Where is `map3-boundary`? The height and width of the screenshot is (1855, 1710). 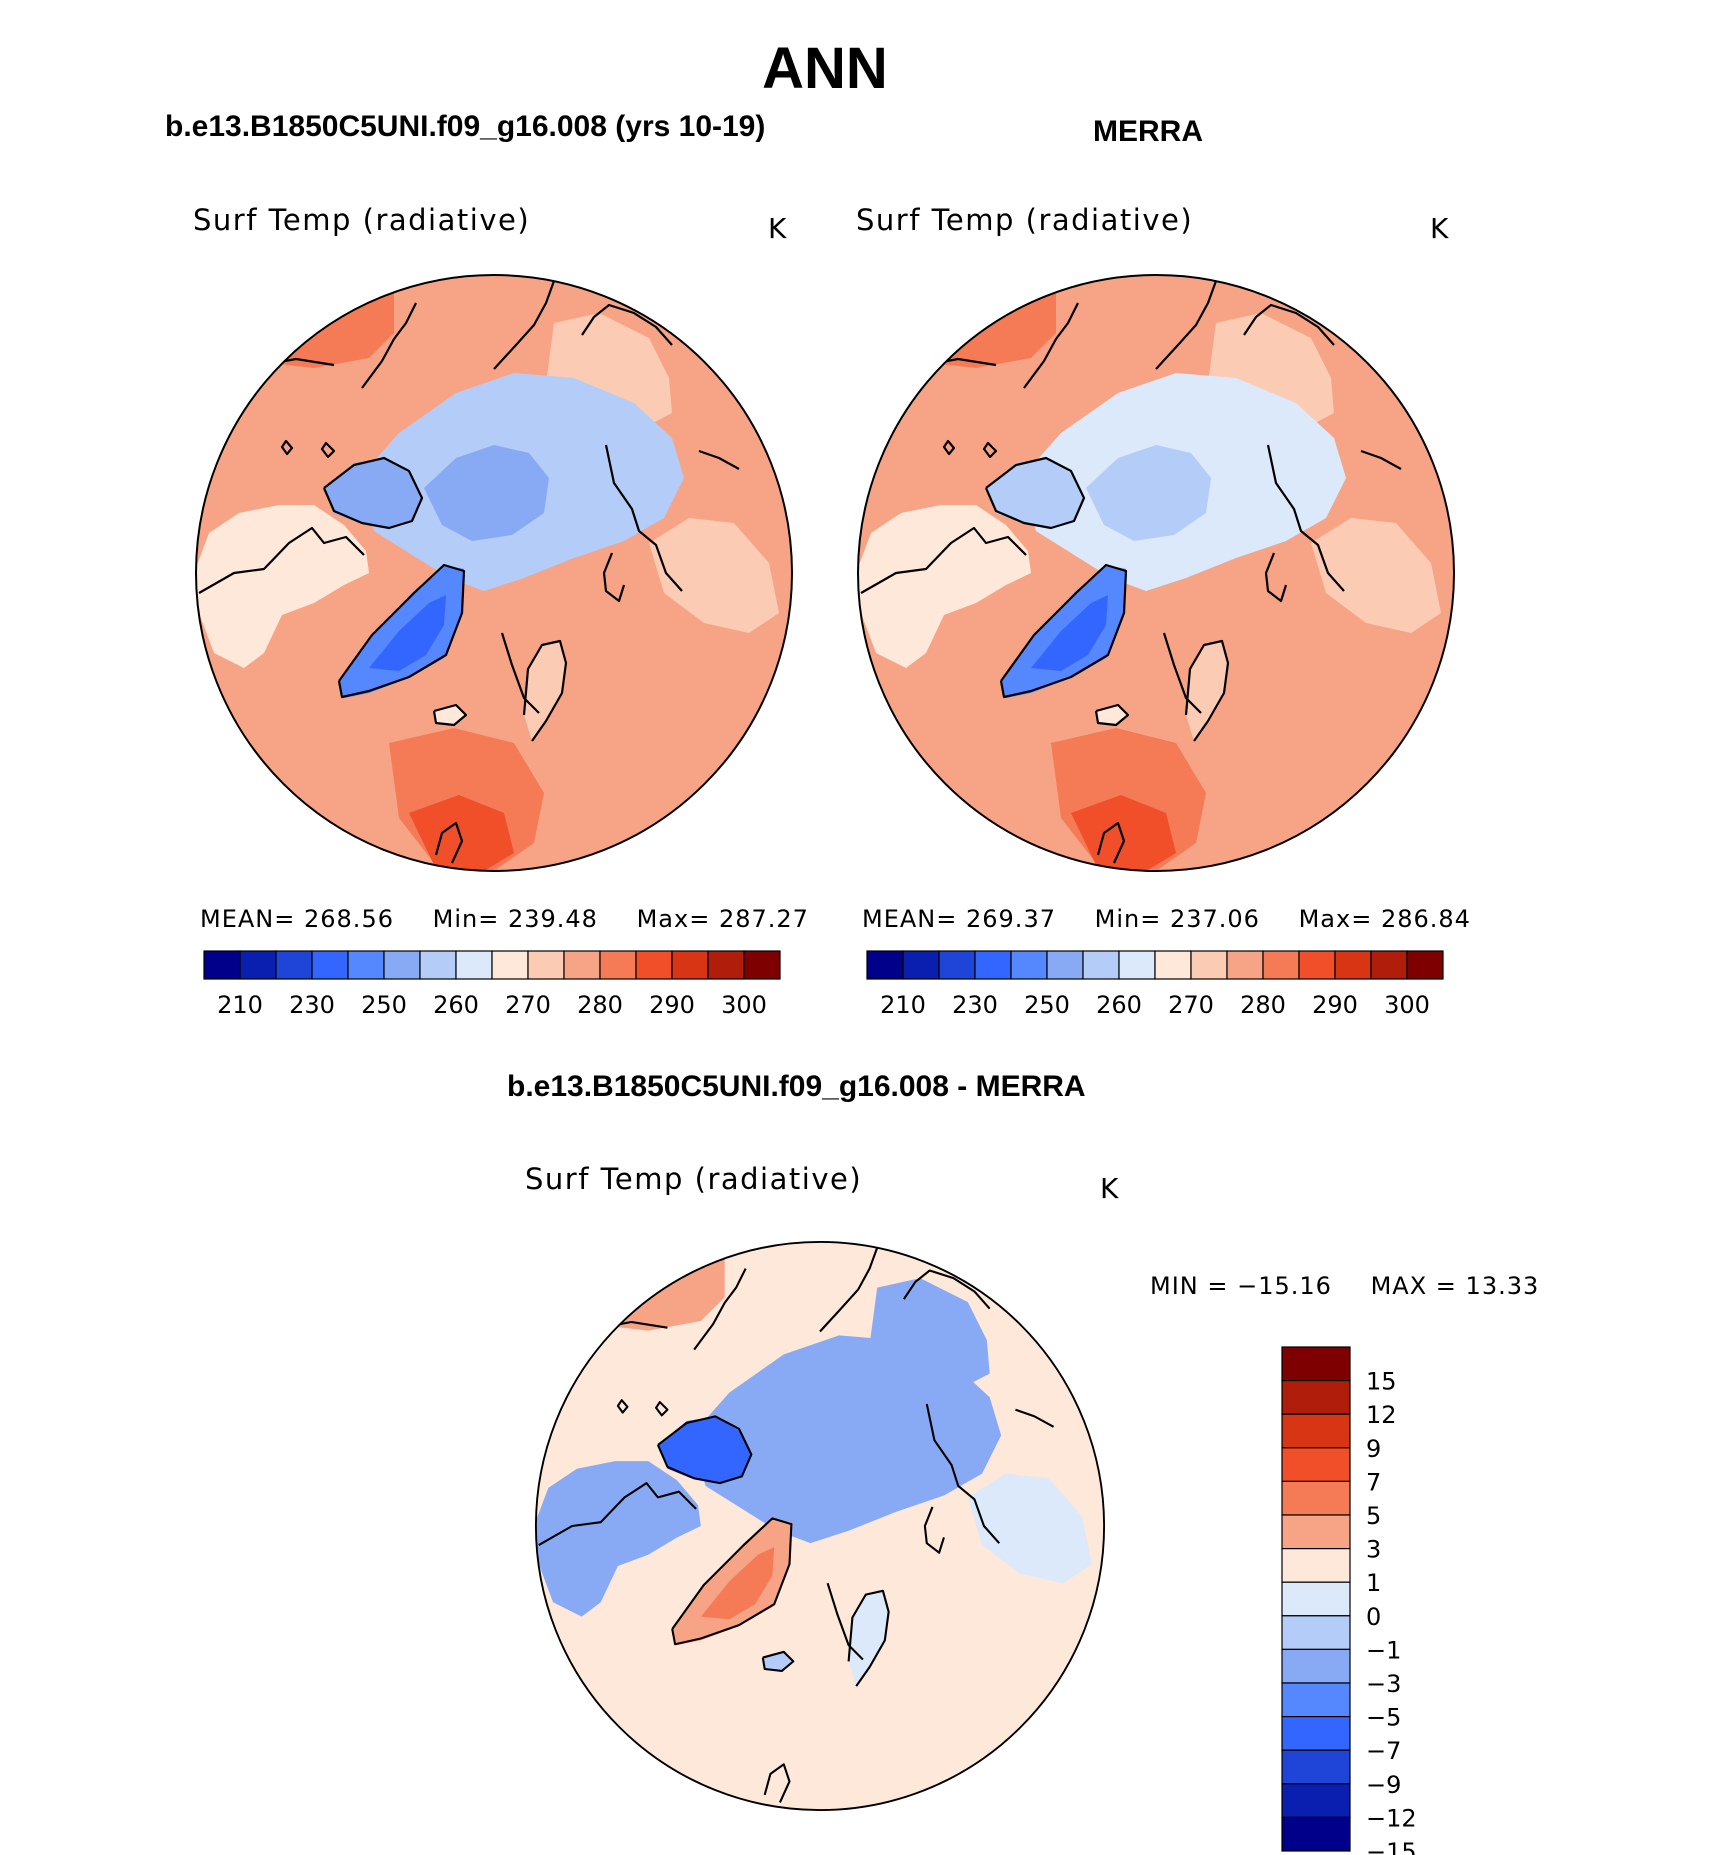
map3-boundary is located at coordinates (820, 1526).